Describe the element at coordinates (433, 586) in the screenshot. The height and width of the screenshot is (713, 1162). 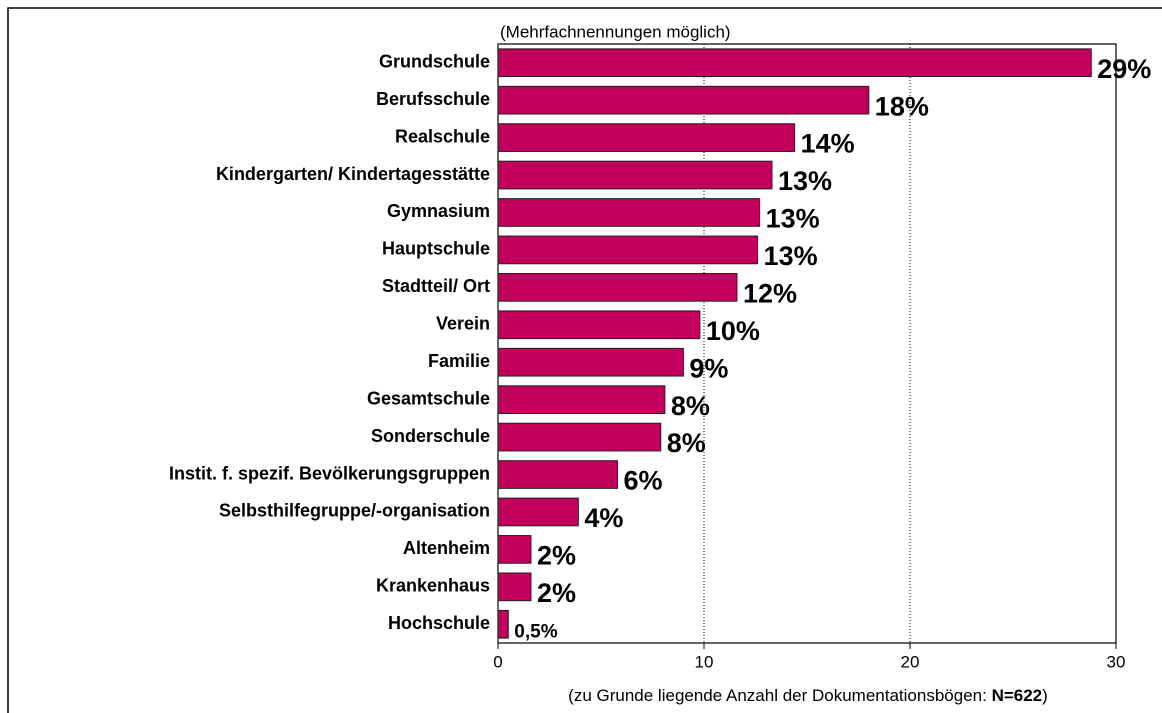
I see `y-tick-label: Krankenhaus` at that location.